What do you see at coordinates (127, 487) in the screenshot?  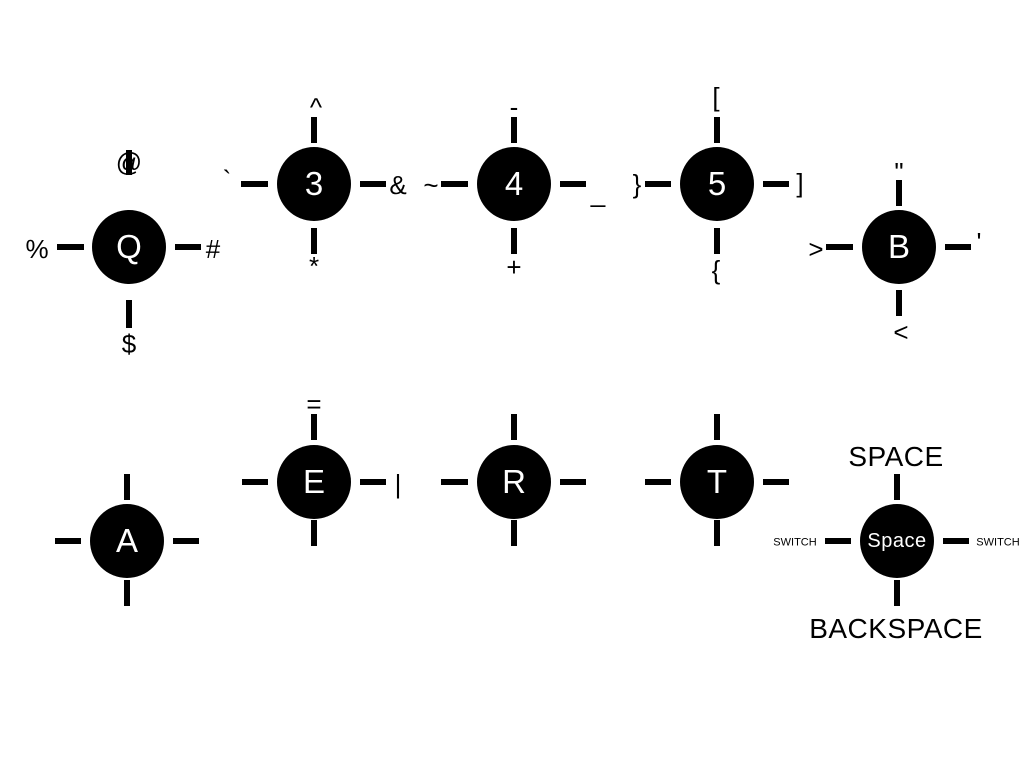 I see `key-a-top-tick` at bounding box center [127, 487].